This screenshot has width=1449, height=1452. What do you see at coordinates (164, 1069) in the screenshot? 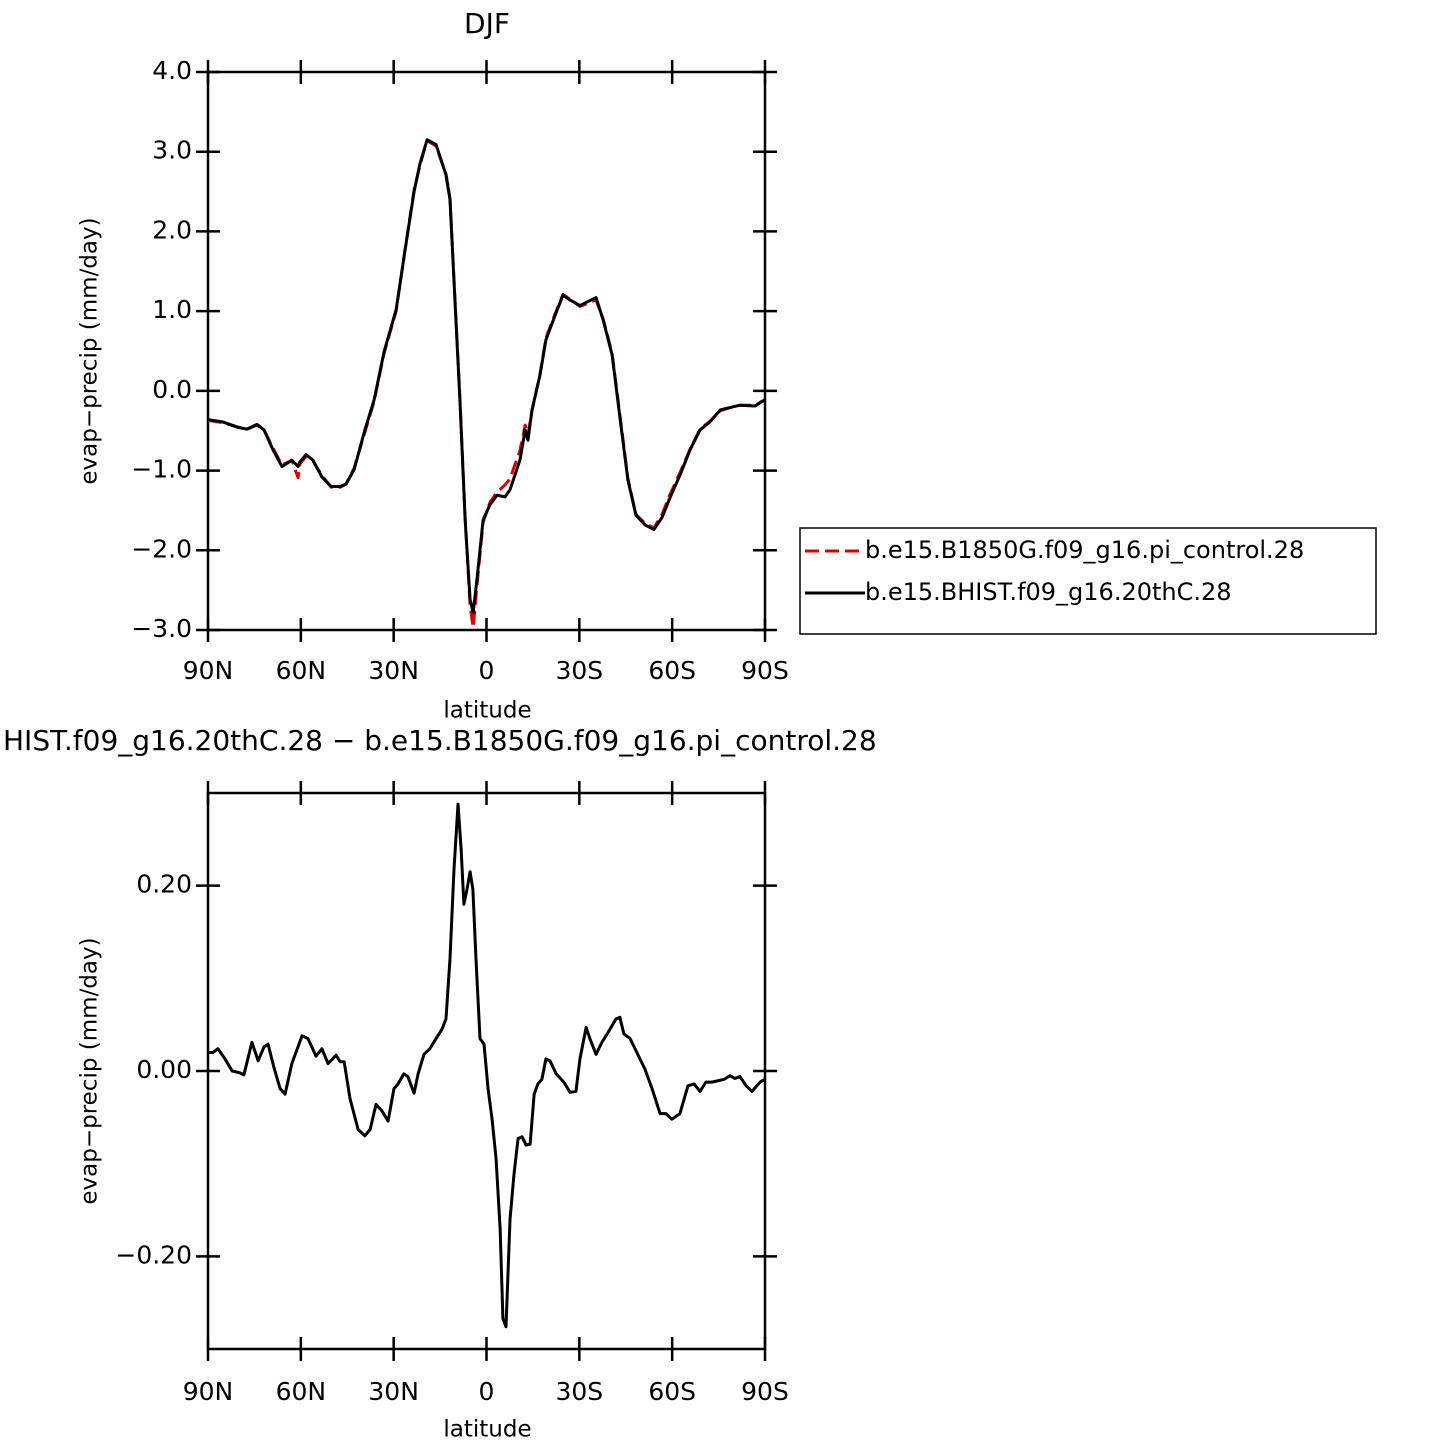
I see `y-tick-label: 0.00` at bounding box center [164, 1069].